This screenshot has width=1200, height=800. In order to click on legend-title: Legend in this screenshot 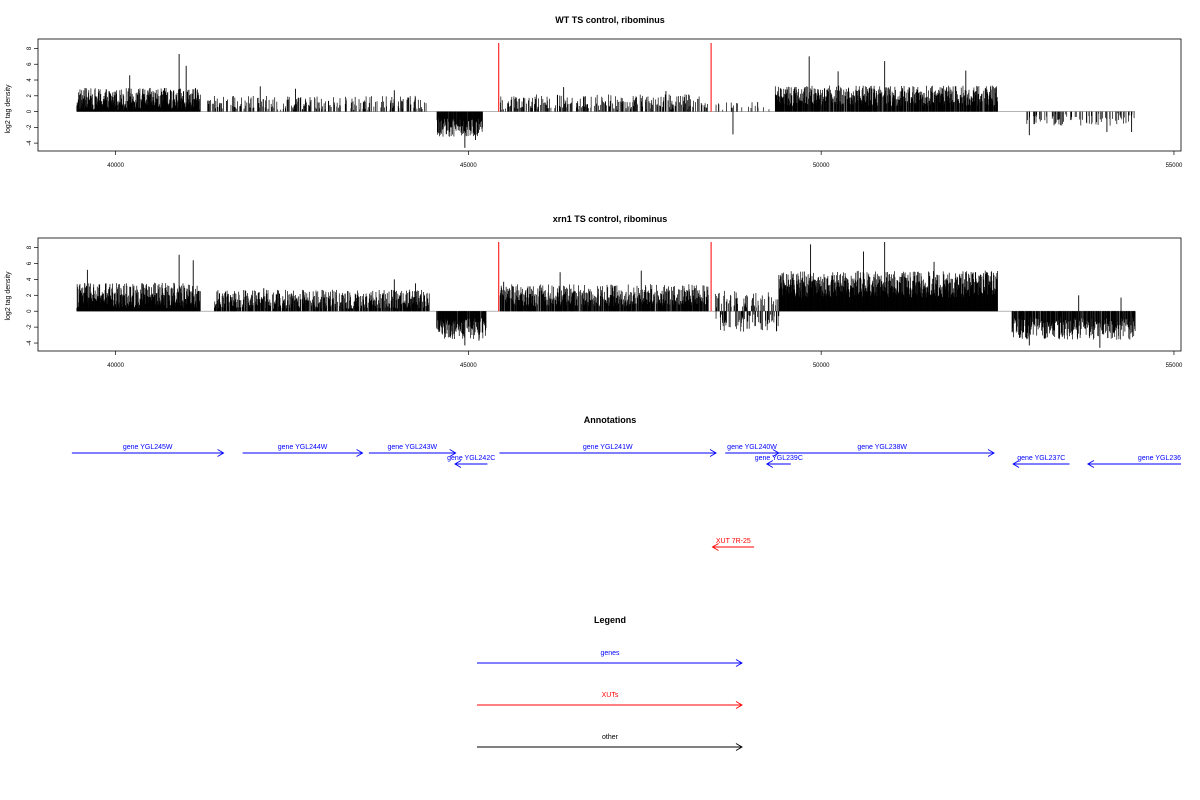, I will do `click(610, 620)`.